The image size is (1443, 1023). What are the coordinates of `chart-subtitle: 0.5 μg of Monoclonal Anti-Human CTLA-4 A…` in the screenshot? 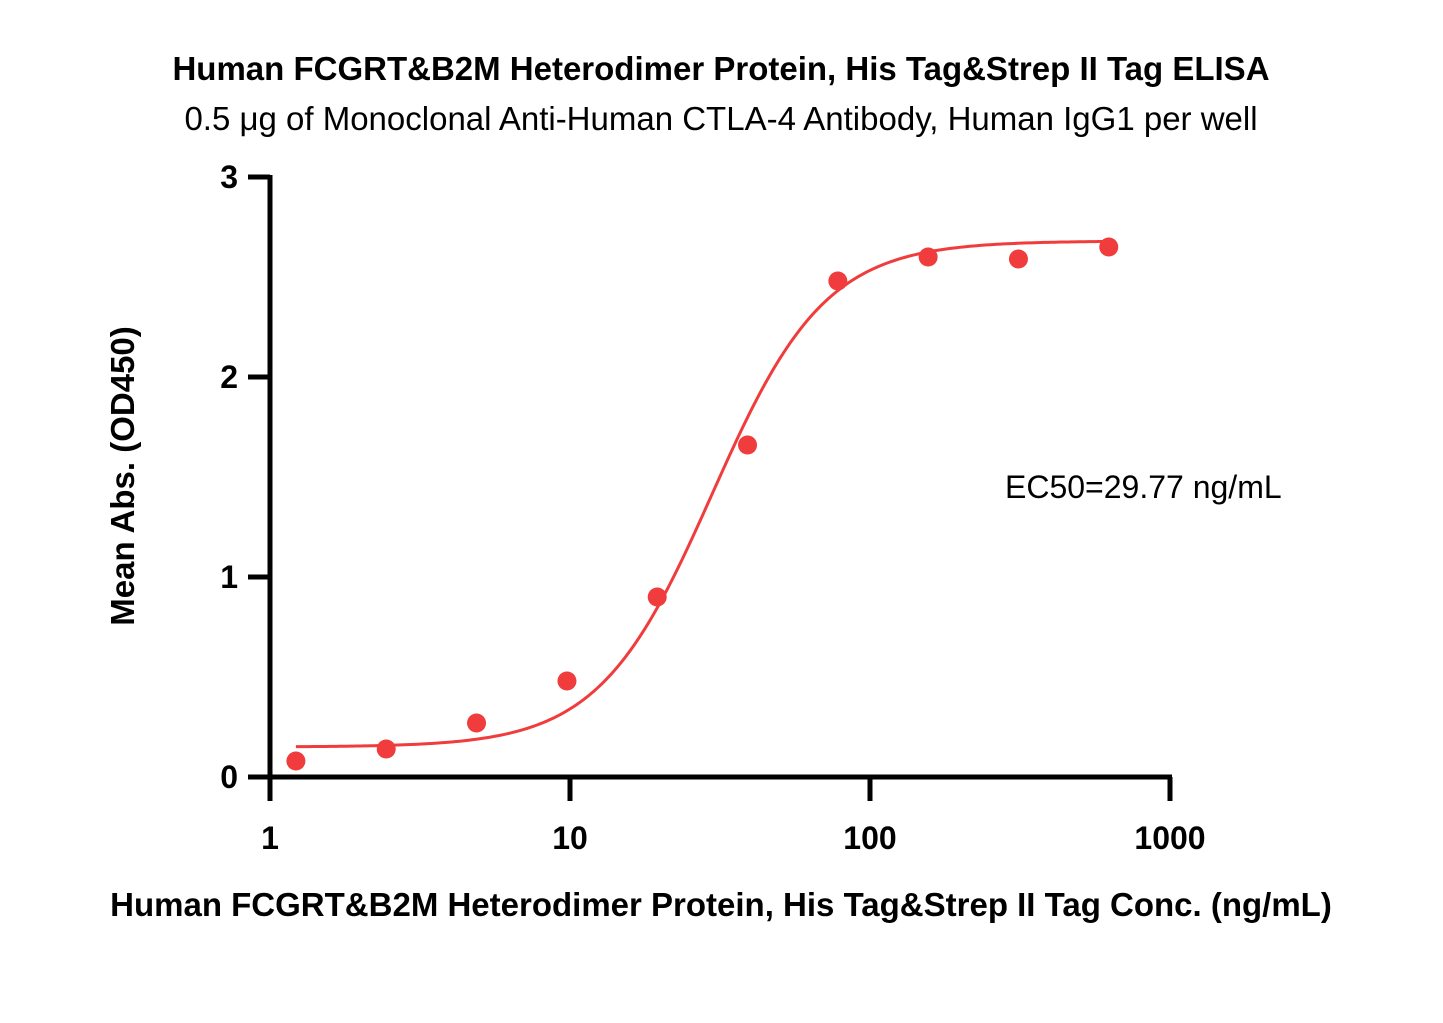 It's located at (720, 118).